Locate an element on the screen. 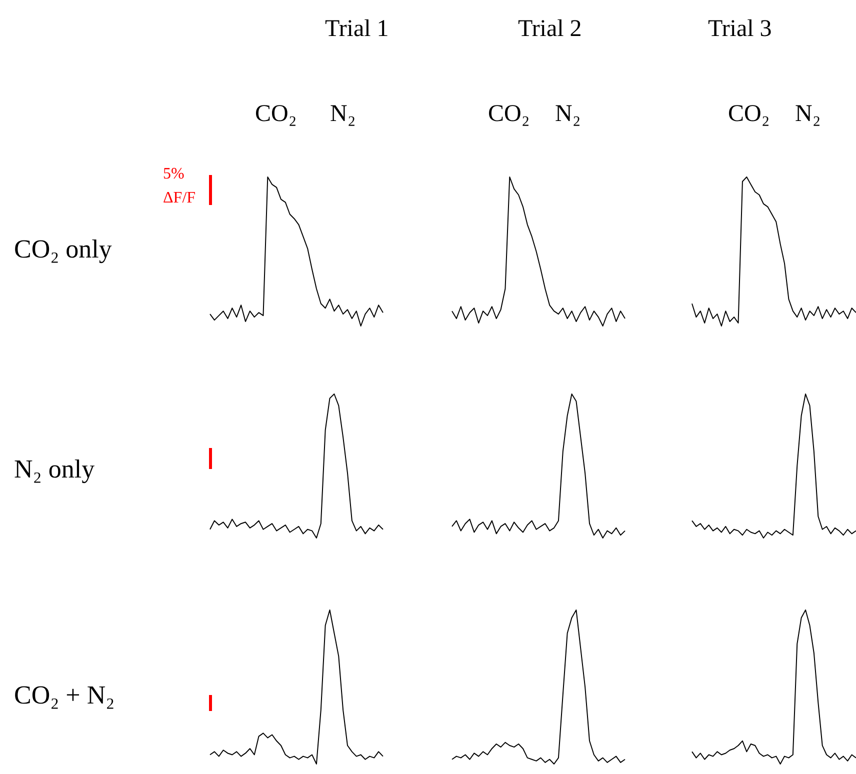 The image size is (856, 774). chart-title: Trial 2 is located at coordinates (550, 29).